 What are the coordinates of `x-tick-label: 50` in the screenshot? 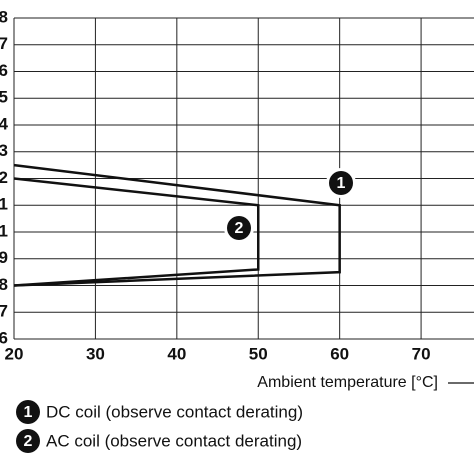 It's located at (258, 353).